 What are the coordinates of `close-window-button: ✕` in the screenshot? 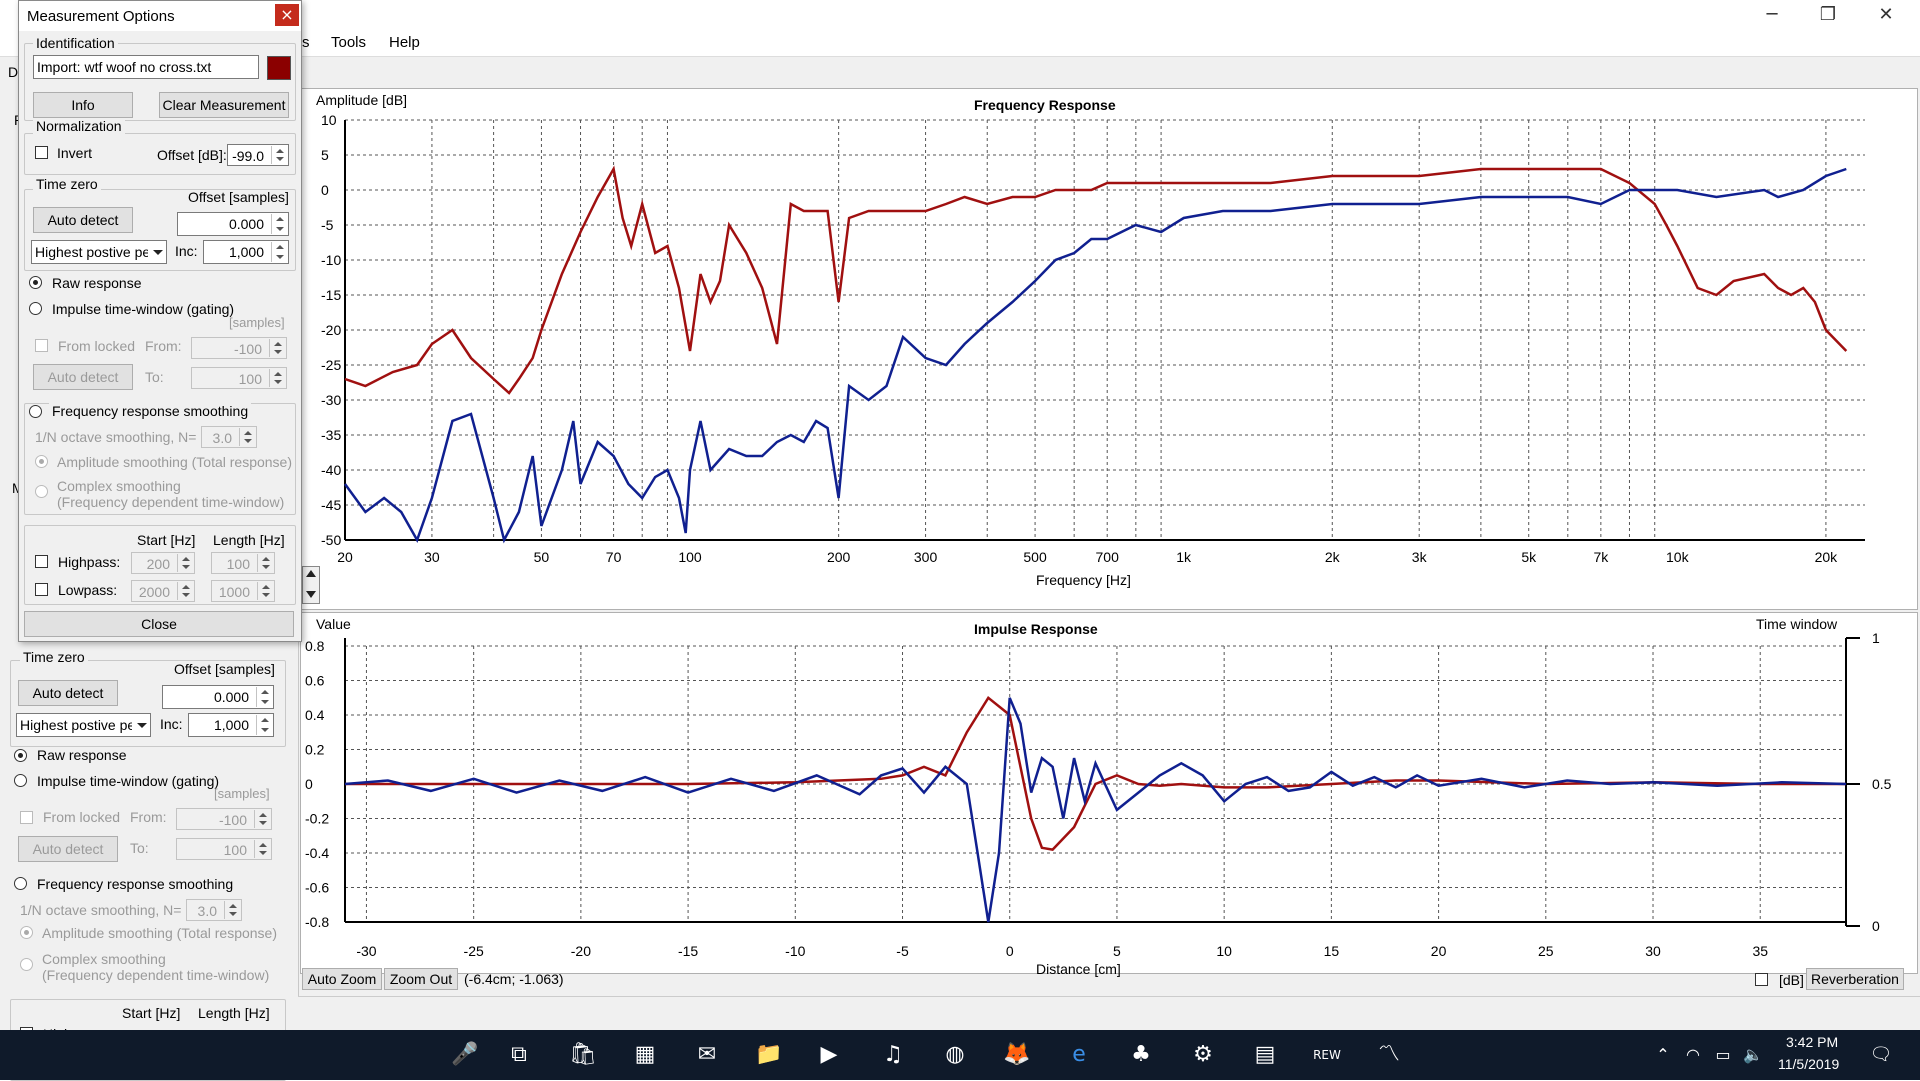 It's located at (1886, 14).